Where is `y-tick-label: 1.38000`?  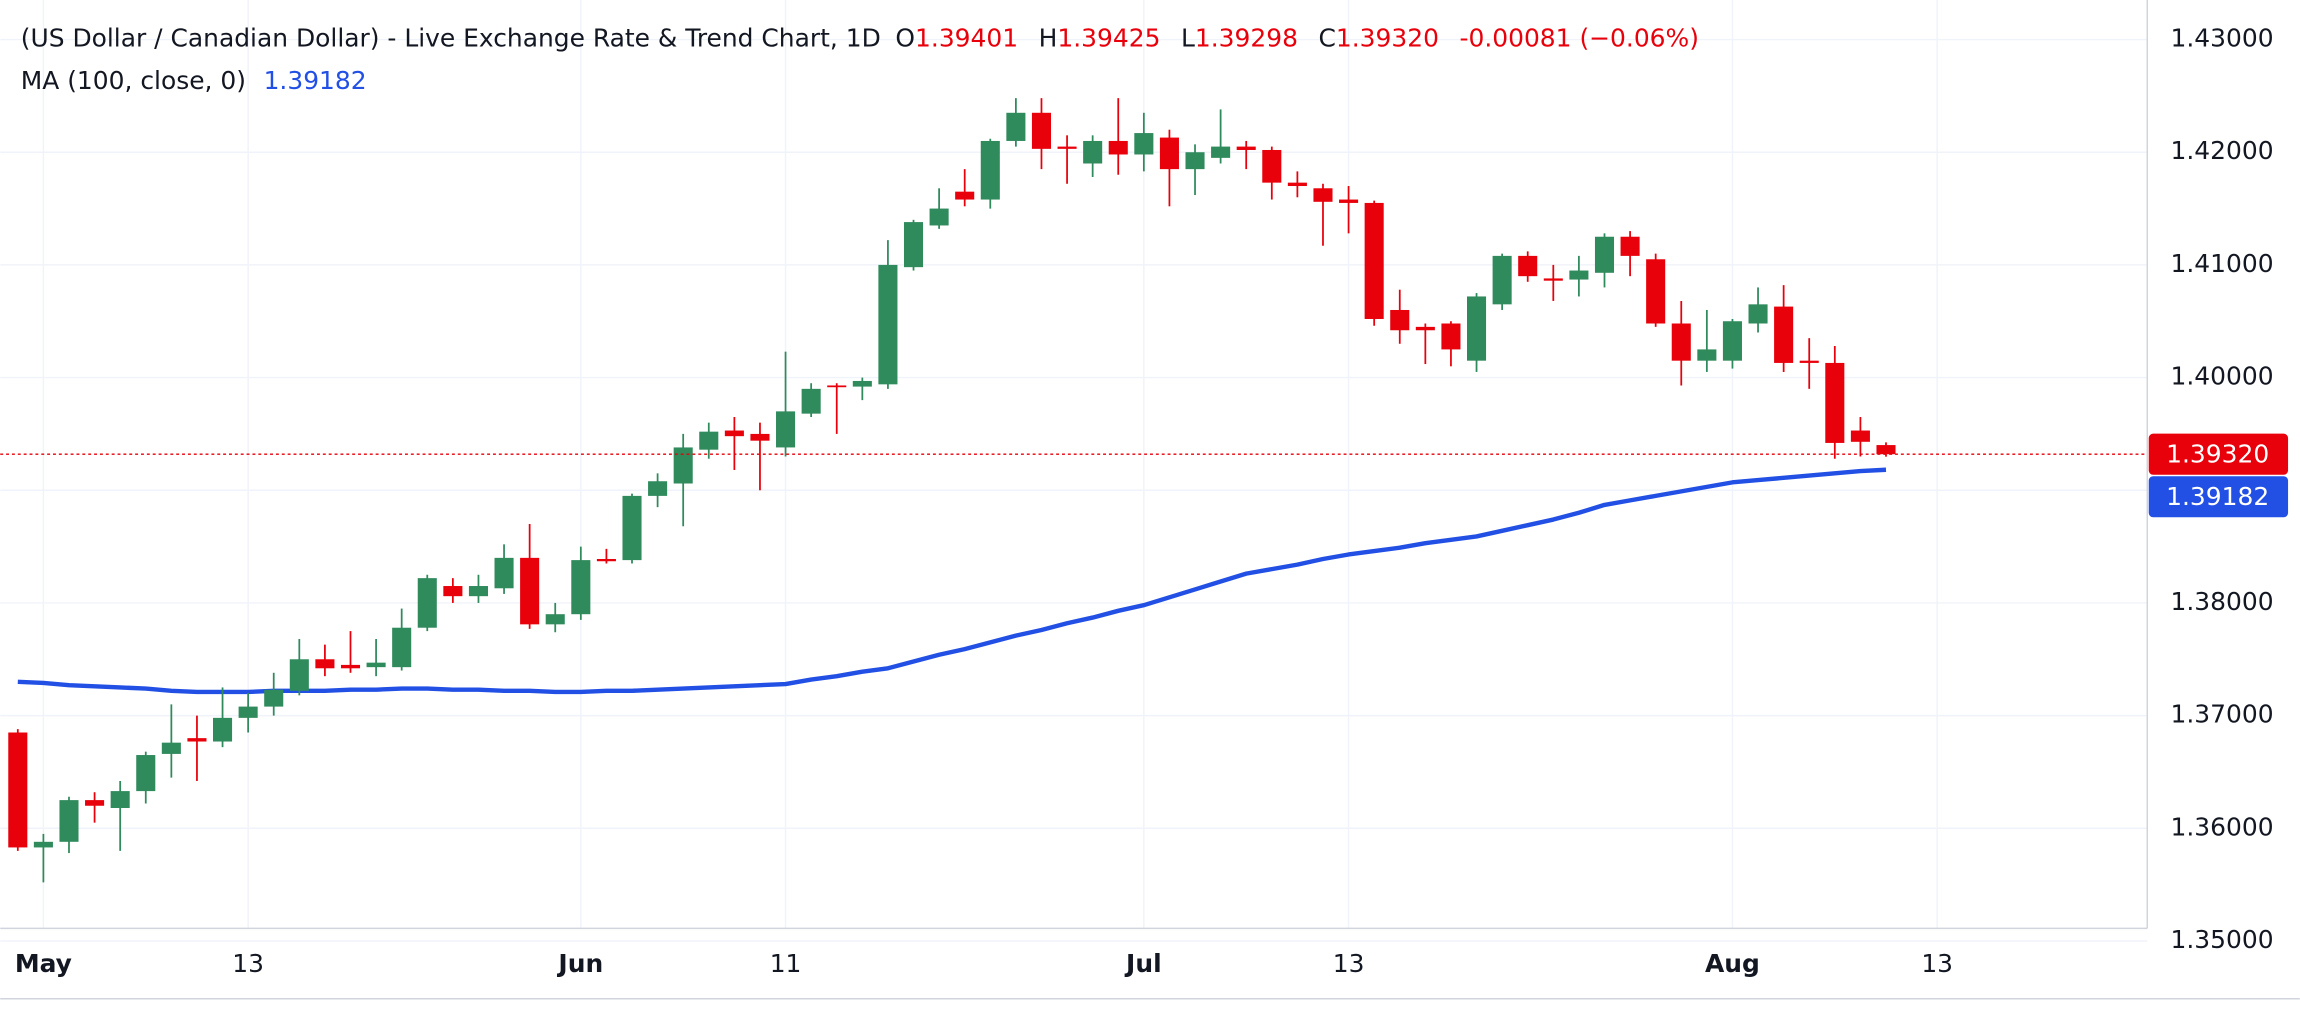 y-tick-label: 1.38000 is located at coordinates (2222, 601).